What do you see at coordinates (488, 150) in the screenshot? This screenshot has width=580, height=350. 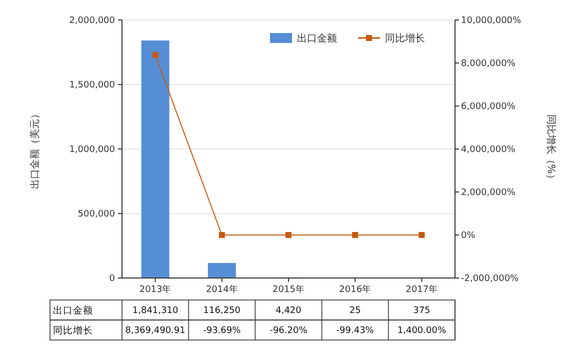 I see `y2-tick-label: 4,000,000%` at bounding box center [488, 150].